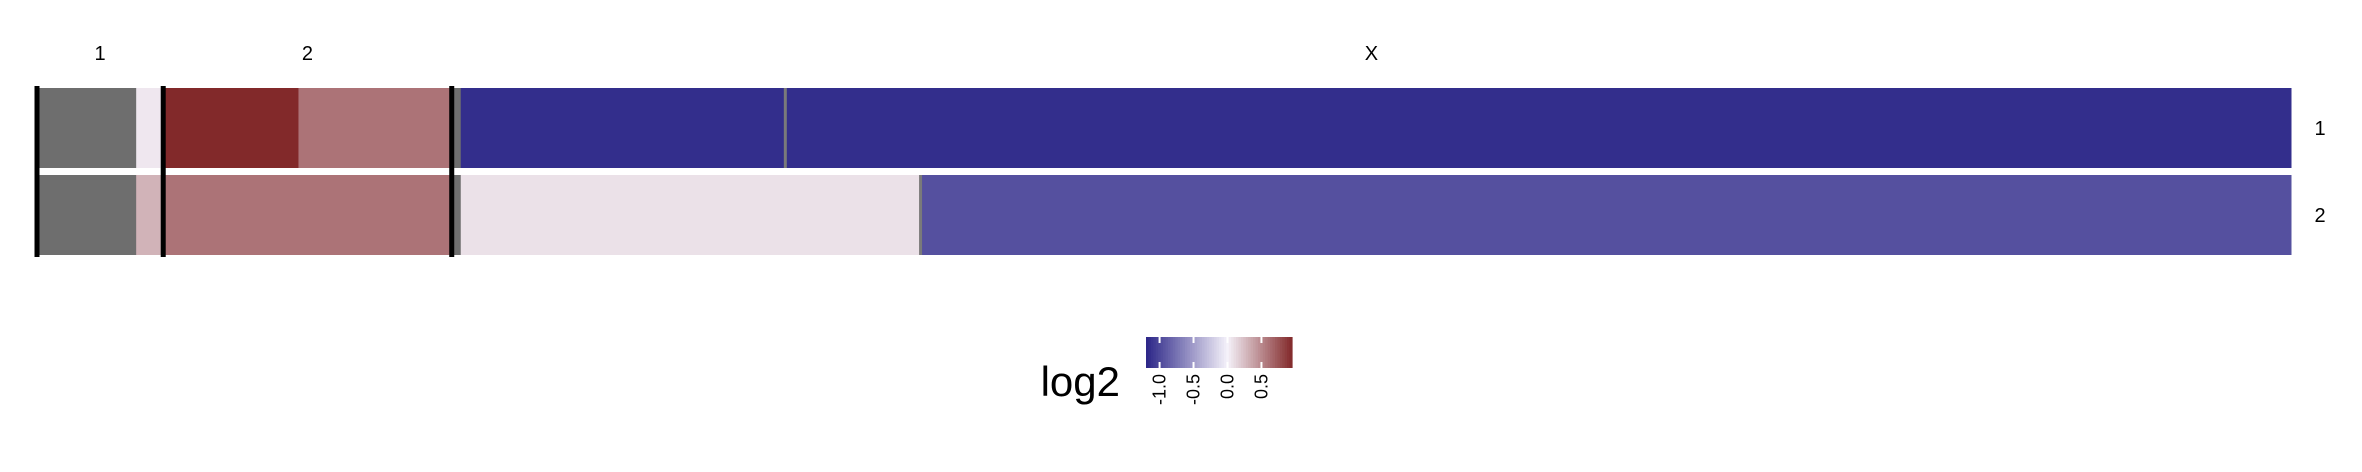 This screenshot has height=472, width=2362. What do you see at coordinates (2319, 172) in the screenshot?
I see `row-labels: 12` at bounding box center [2319, 172].